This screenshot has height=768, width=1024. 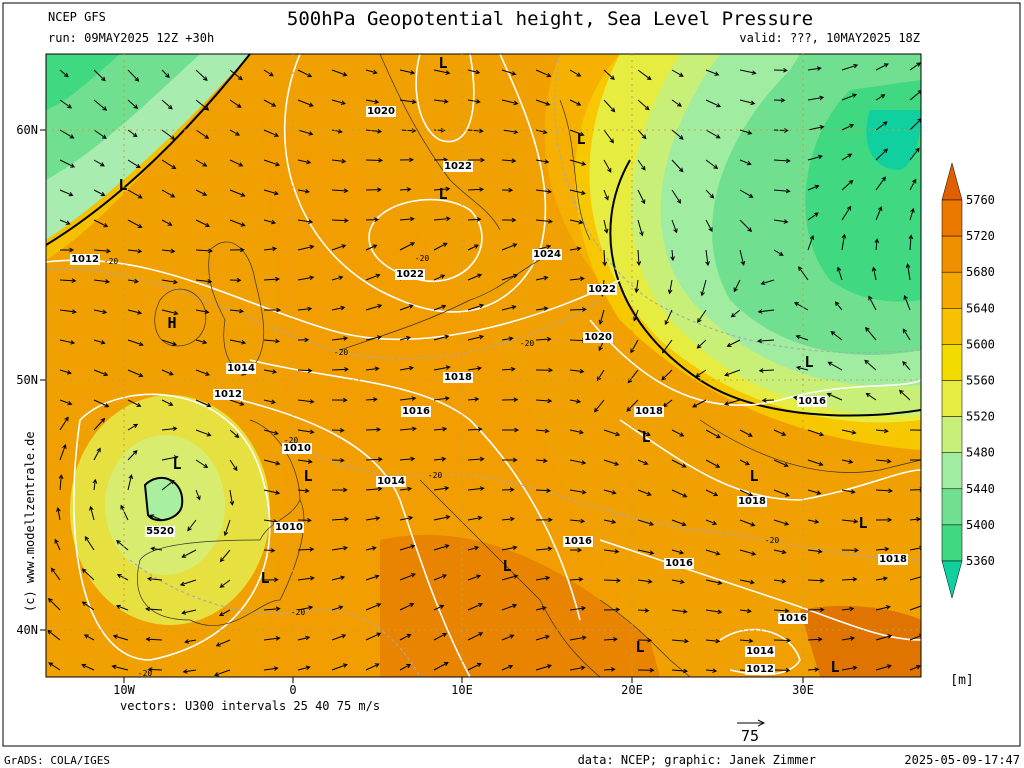 I want to click on pressure-label: 1016, so click(x=793, y=618).